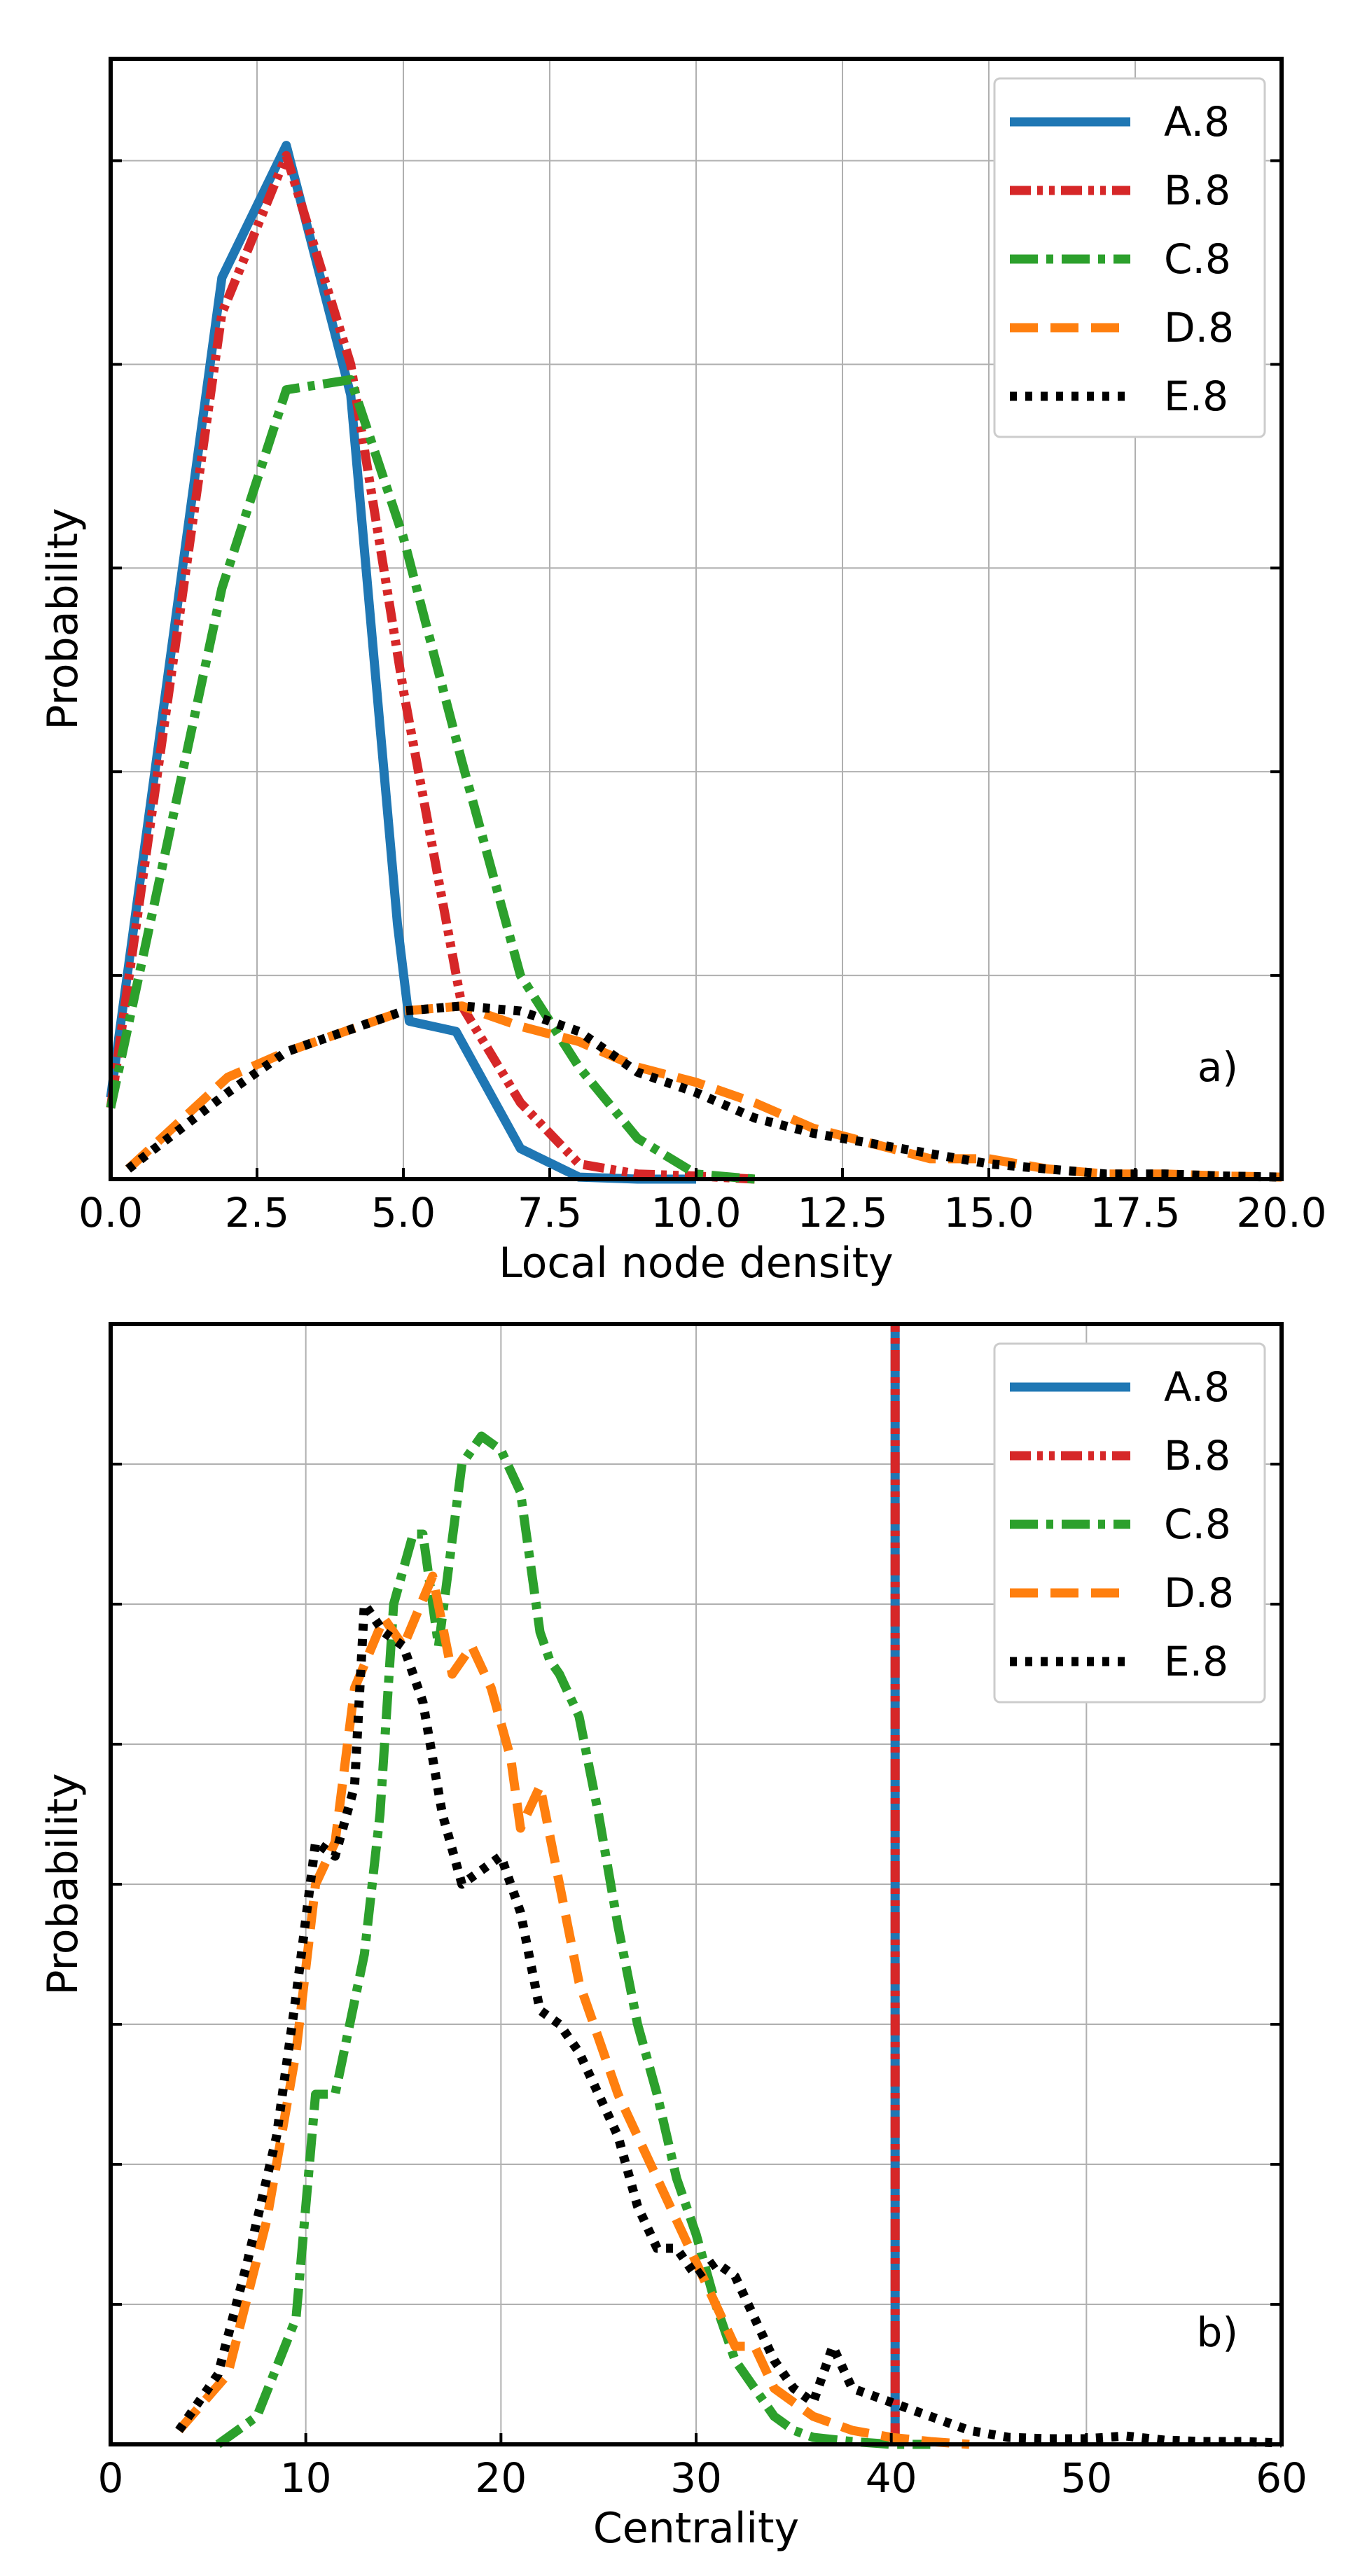  Describe the element at coordinates (1120, 122) in the screenshot. I see `chart-a-legend-entry-a8: A.8` at that location.